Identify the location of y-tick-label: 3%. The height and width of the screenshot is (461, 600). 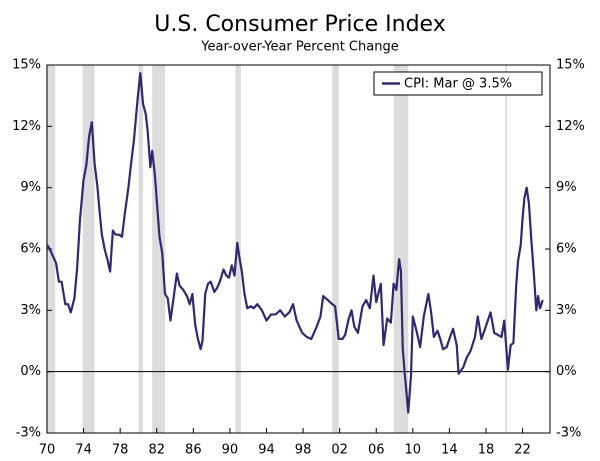
(30, 310).